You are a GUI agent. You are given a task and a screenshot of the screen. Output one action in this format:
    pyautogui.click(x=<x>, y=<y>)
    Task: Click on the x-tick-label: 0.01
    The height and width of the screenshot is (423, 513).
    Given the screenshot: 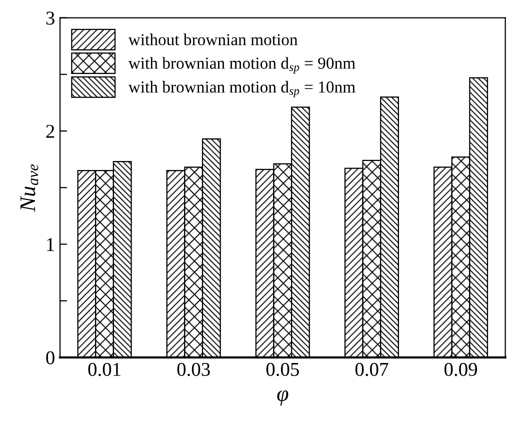 What is the action you would take?
    pyautogui.click(x=104, y=369)
    